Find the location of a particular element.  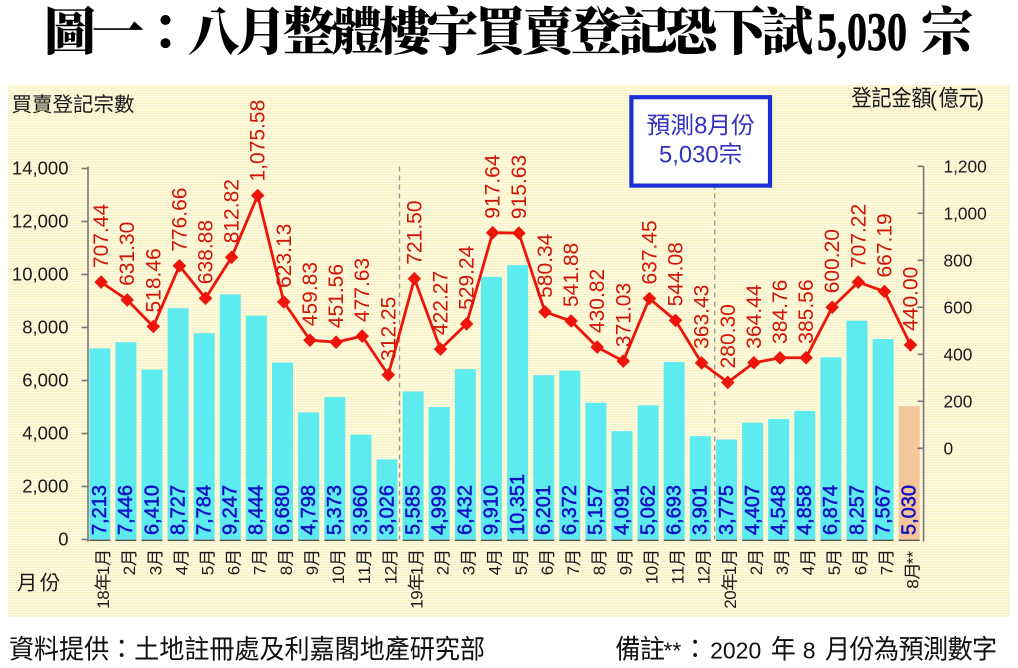

svg-text: 4,858 is located at coordinates (805, 510).